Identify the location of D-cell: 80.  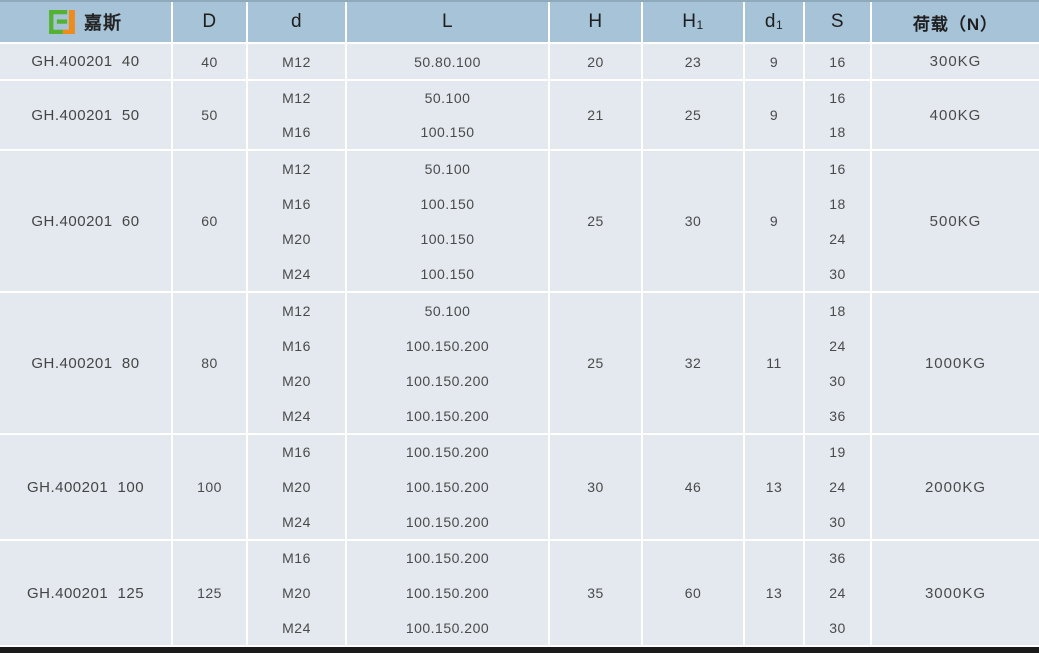
(209, 363).